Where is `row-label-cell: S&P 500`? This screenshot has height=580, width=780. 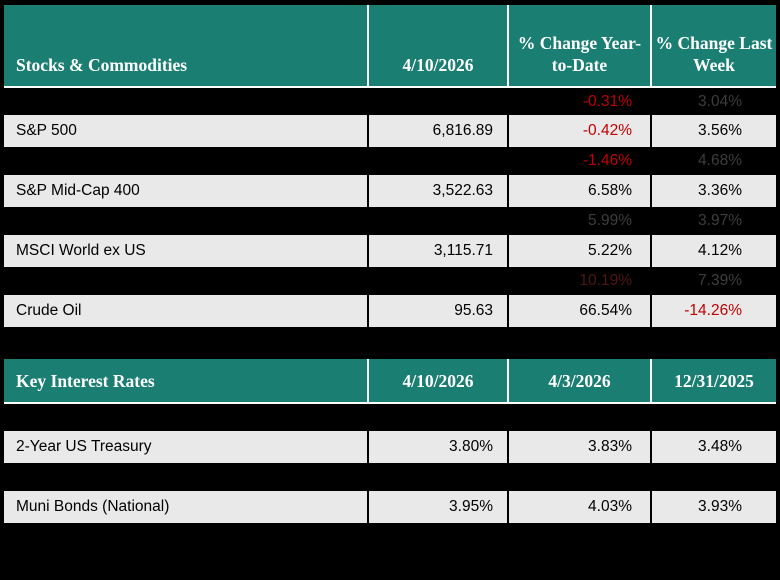 row-label-cell: S&P 500 is located at coordinates (186, 131).